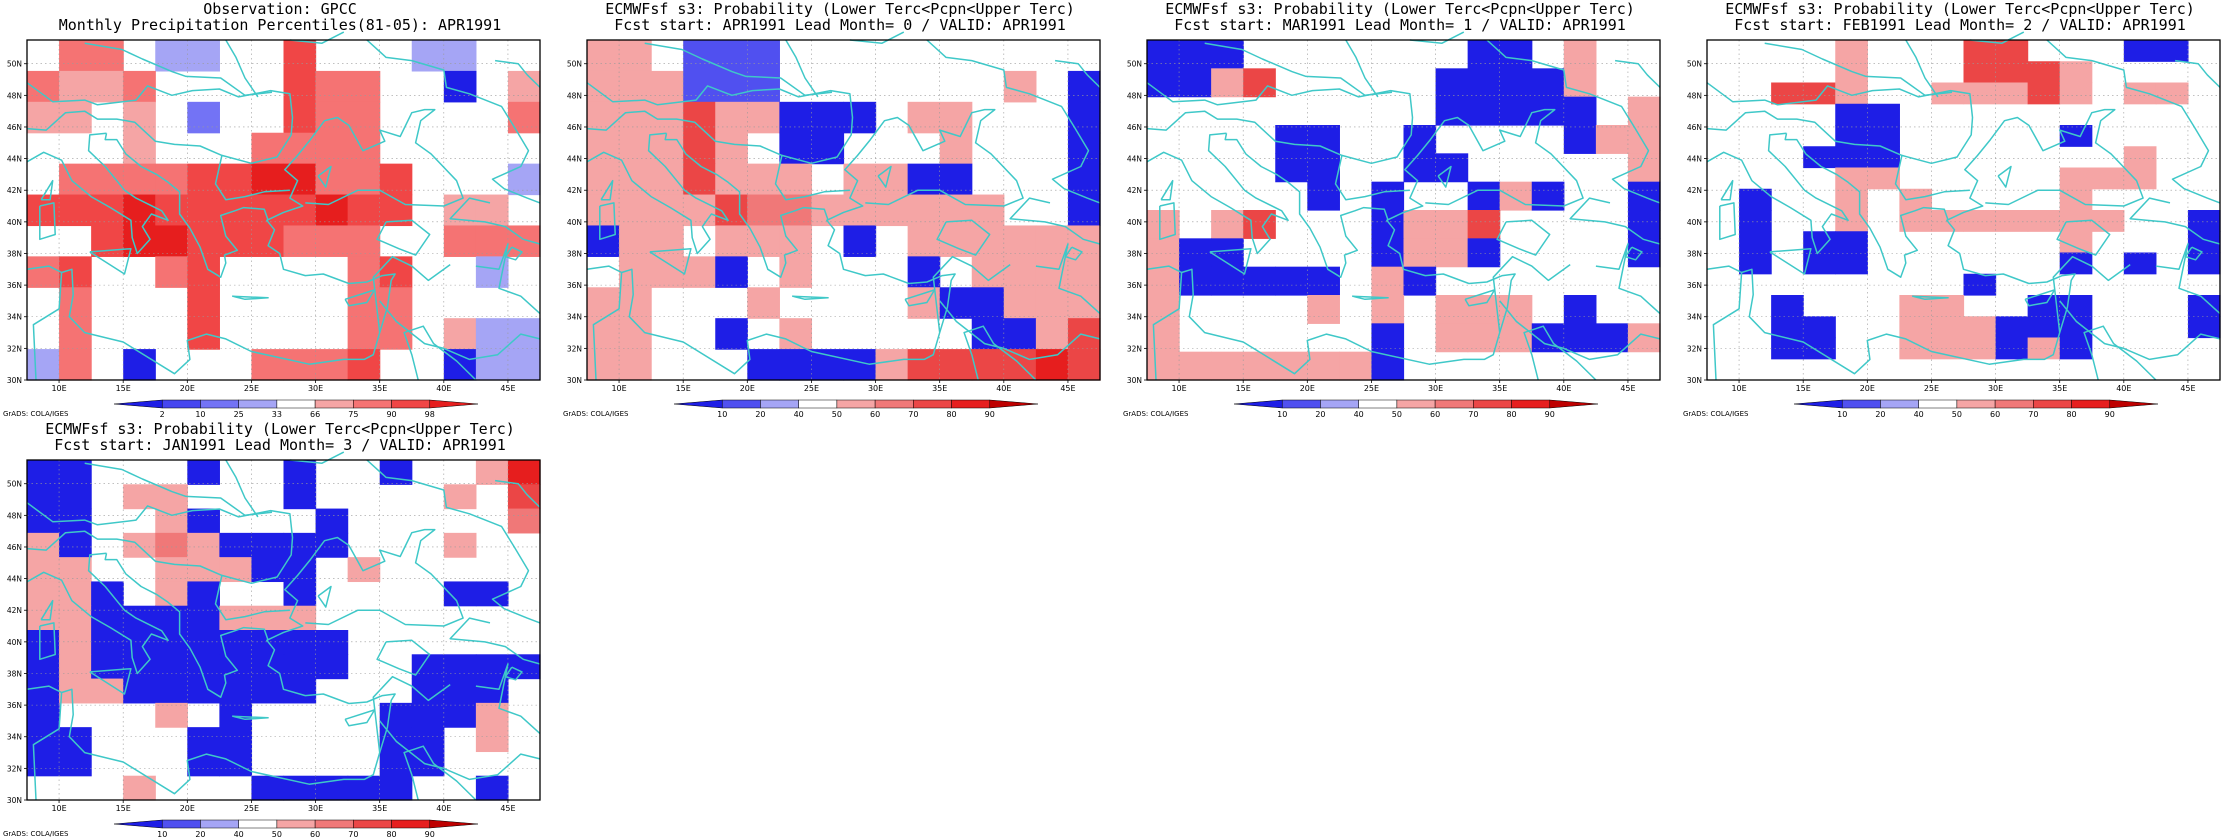 Image resolution: width=2240 pixels, height=840 pixels. I want to click on lon-tick-label: 10E, so click(618, 388).